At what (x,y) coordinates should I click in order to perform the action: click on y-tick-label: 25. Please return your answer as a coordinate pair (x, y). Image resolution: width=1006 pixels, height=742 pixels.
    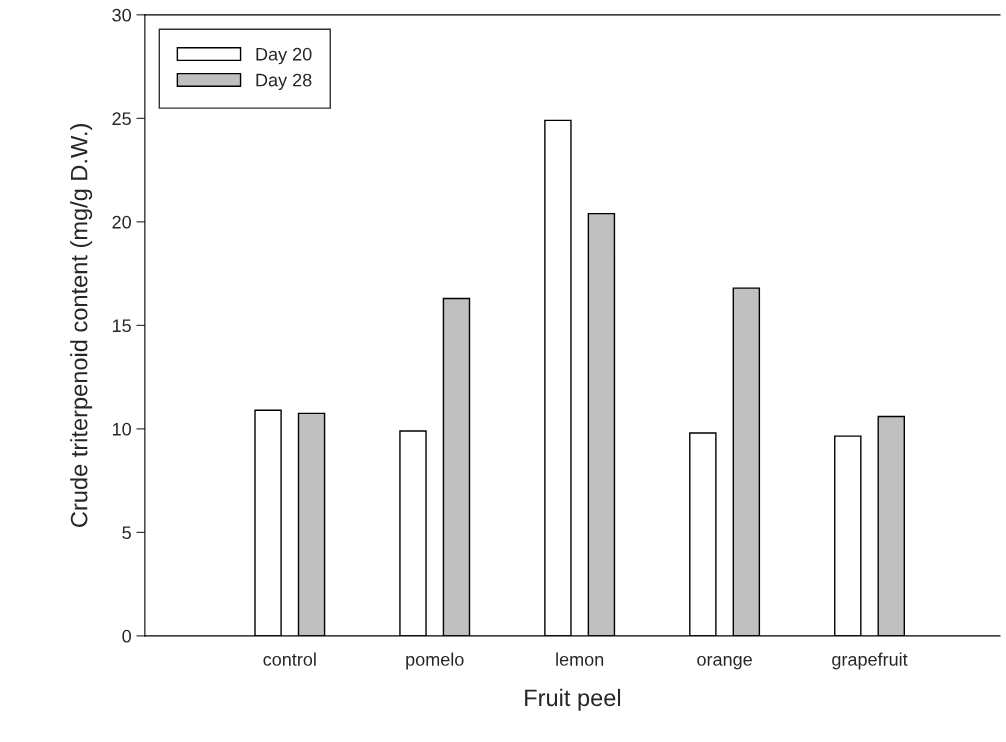
    Looking at the image, I should click on (121, 119).